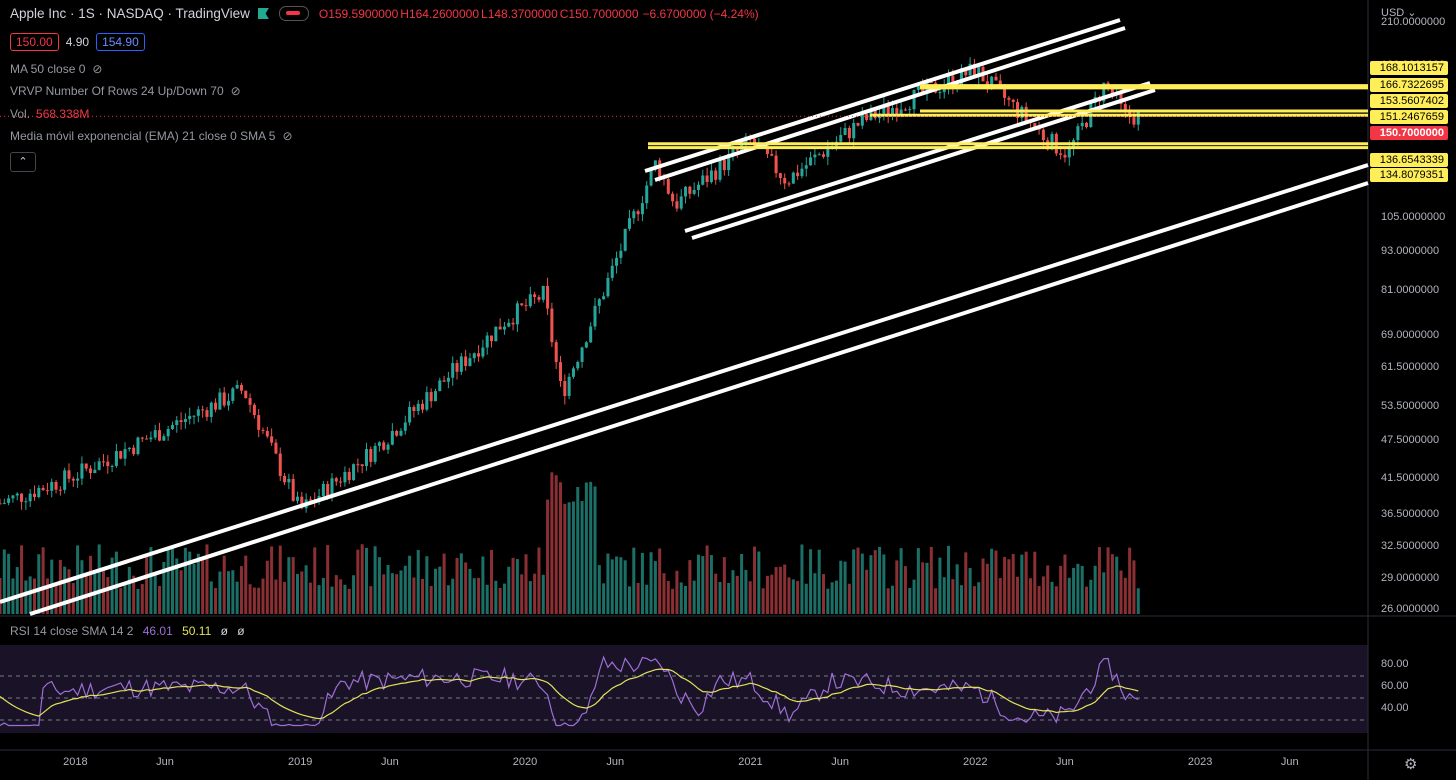 The image size is (1456, 780). I want to click on time-tick-label: Jun, so click(389, 762).